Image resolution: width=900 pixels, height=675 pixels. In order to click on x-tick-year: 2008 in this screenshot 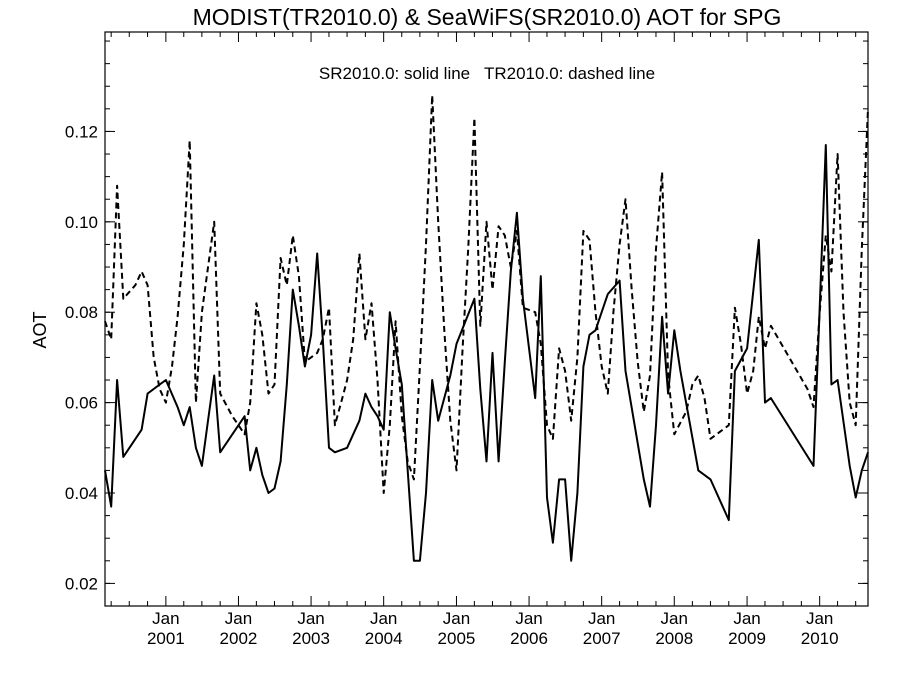, I will do `click(674, 638)`.